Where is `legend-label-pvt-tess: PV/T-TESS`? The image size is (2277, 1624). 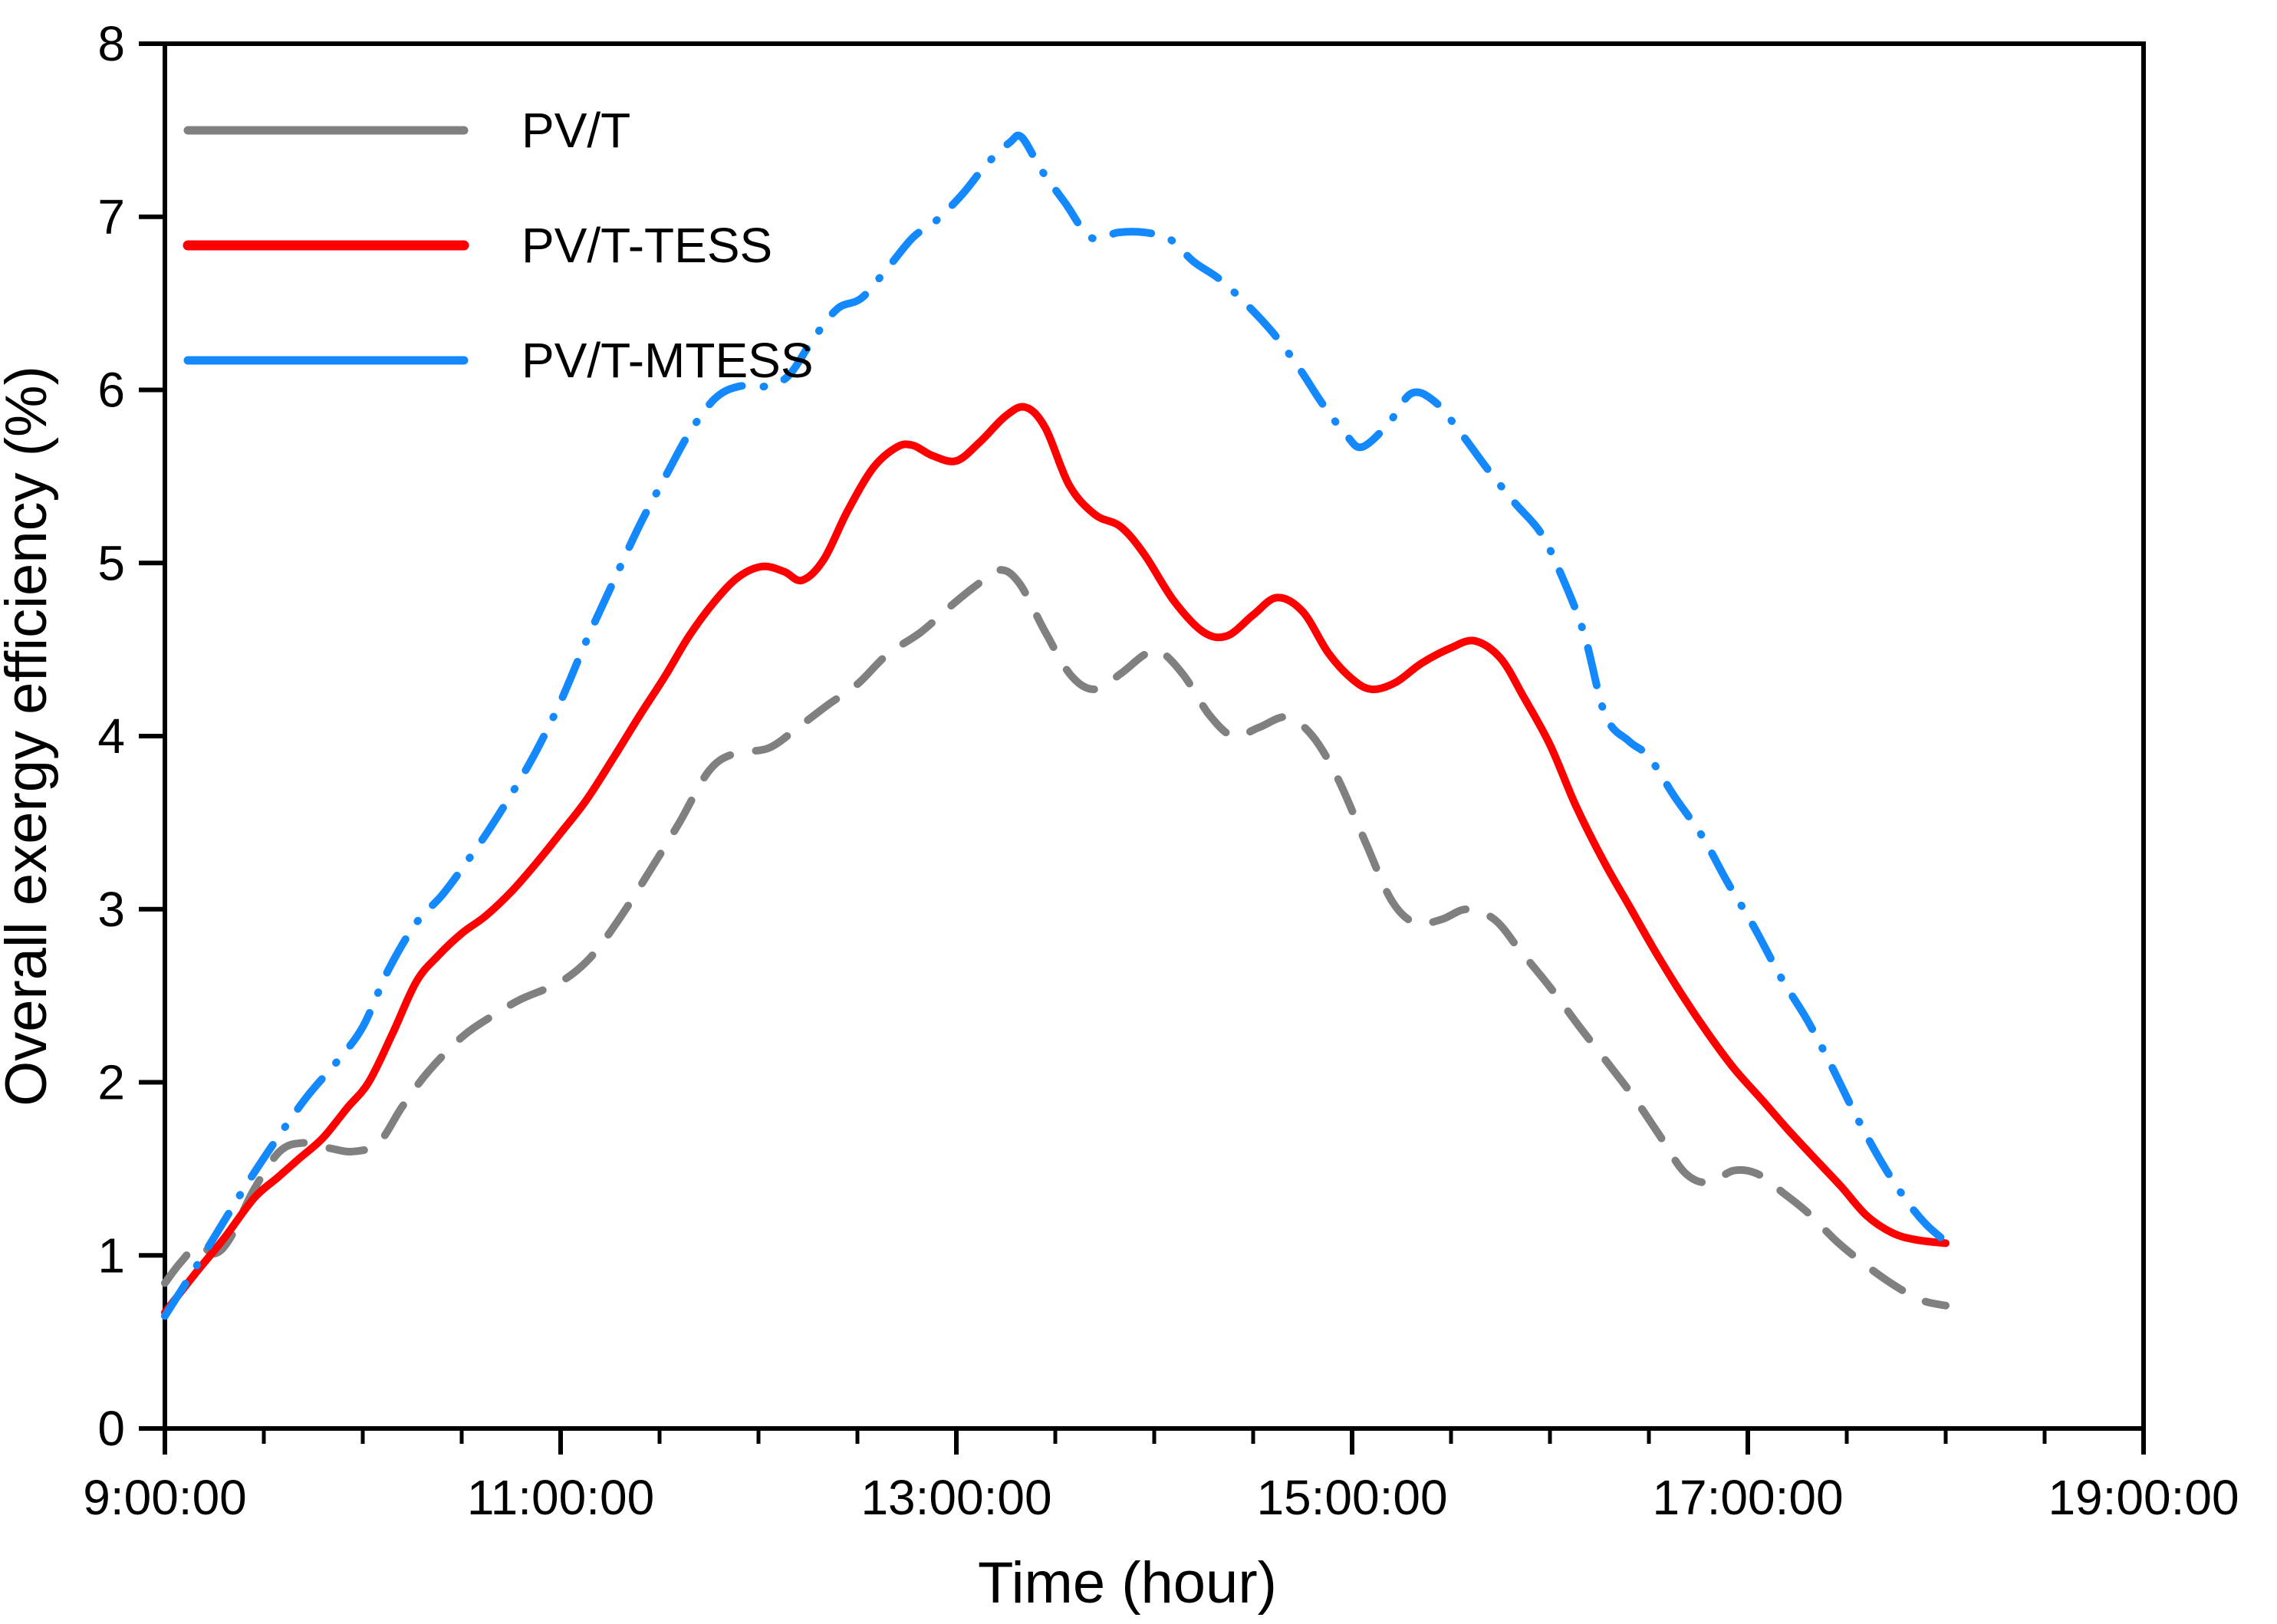 legend-label-pvt-tess: PV/T-TESS is located at coordinates (647, 245).